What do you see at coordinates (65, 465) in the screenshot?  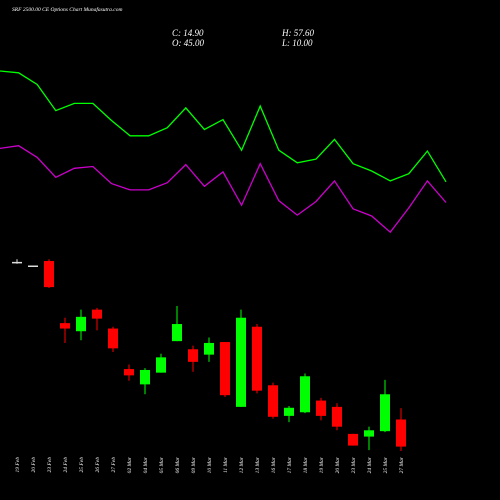 I see `x-tick-label: 24 Feb` at bounding box center [65, 465].